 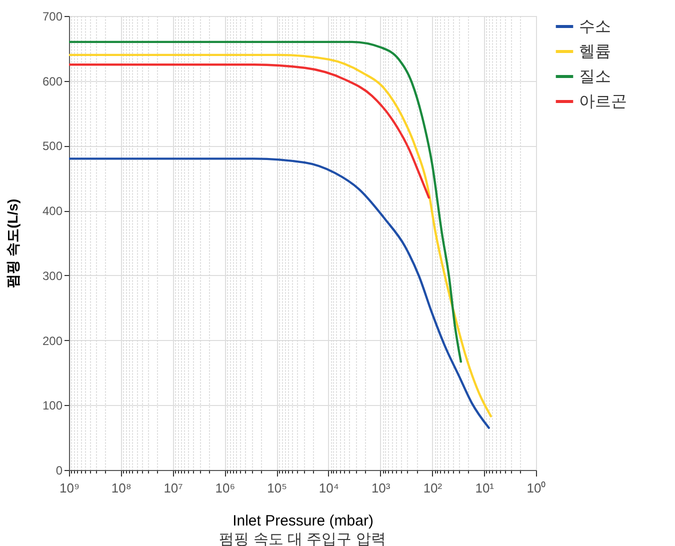 What do you see at coordinates (595, 77) in the screenshot?
I see `legend-label: 질소` at bounding box center [595, 77].